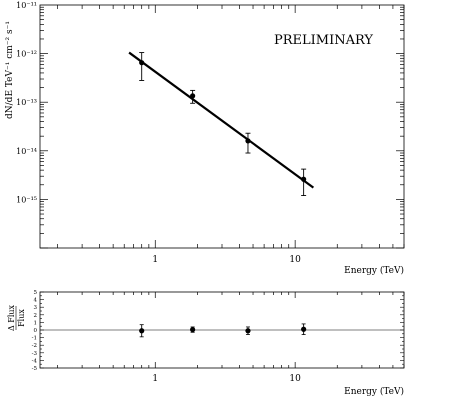  I want to click on top-x-axis-label: Energy (TeV), so click(374, 270).